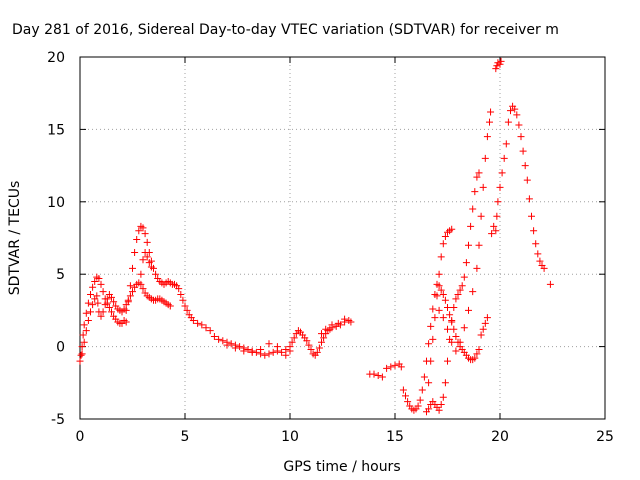 The width and height of the screenshot is (640, 480). I want to click on x-tick-label: 0, so click(80, 437).